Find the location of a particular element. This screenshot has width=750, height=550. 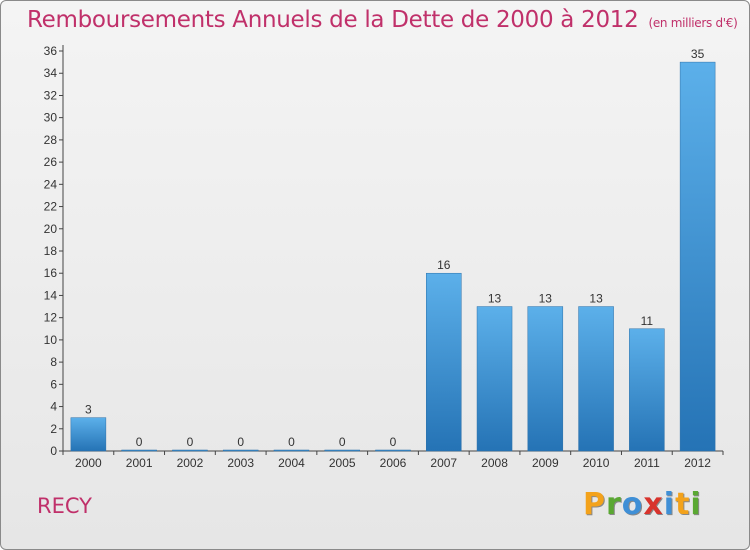

x-tick-label: 2007 is located at coordinates (443, 463).